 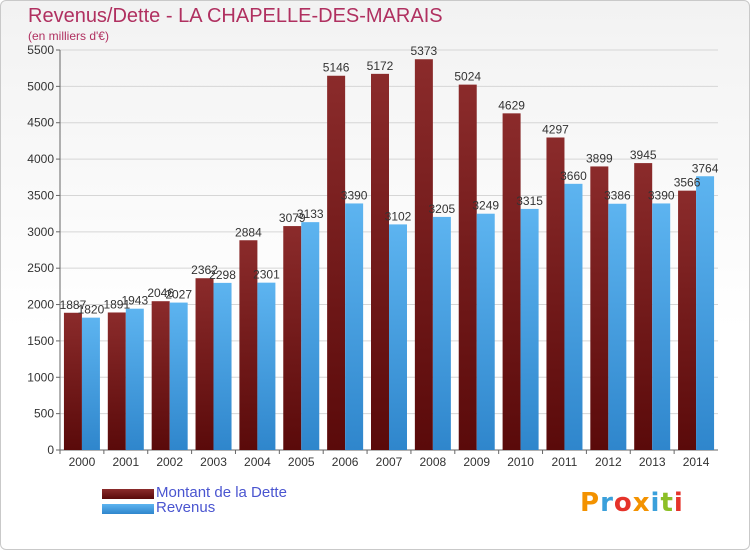 I want to click on x-tick-label: 2012, so click(x=608, y=462).